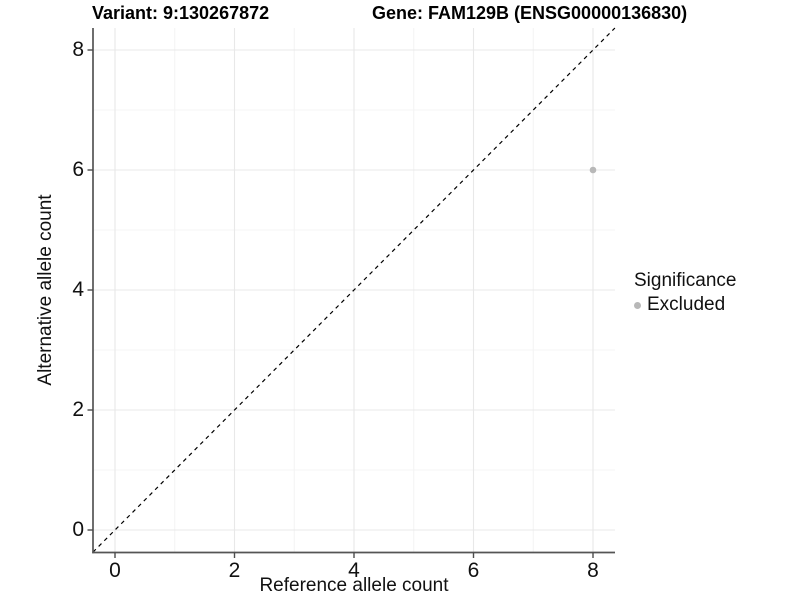 This screenshot has width=800, height=600. What do you see at coordinates (234, 570) in the screenshot?
I see `x-tick-label-2: 2` at bounding box center [234, 570].